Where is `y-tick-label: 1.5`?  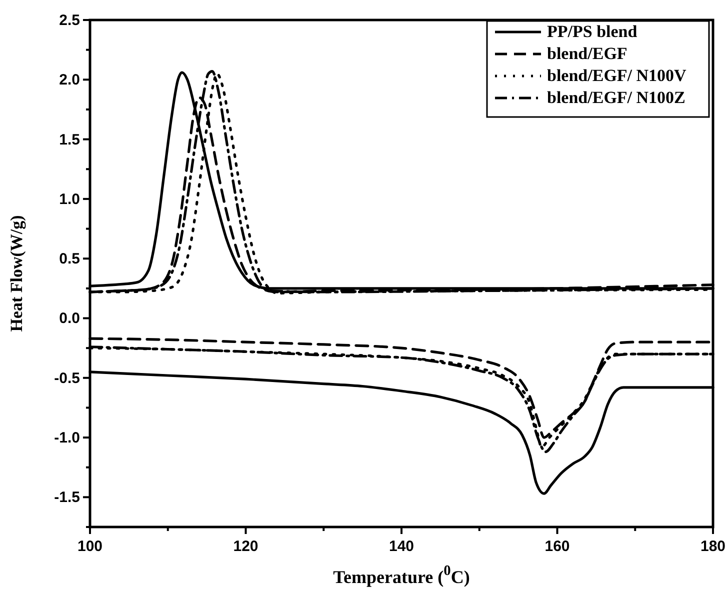
y-tick-label: 1.5 is located at coordinates (69, 139).